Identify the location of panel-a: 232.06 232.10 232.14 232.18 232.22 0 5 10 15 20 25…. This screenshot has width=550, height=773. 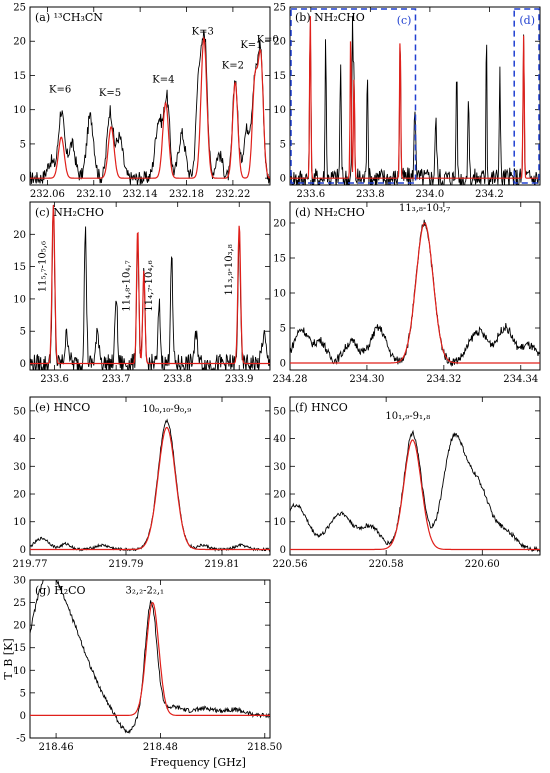
(146, 102).